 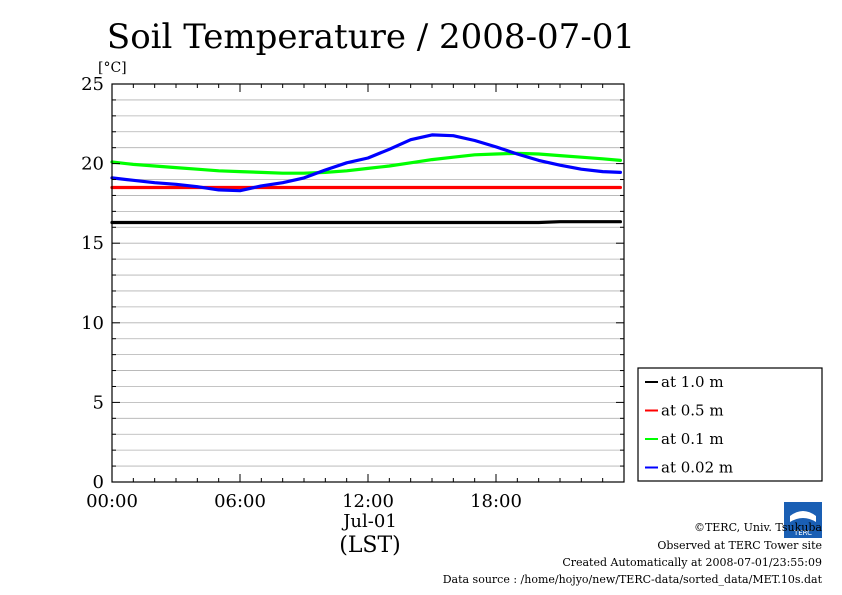 I want to click on x-axis-label: (LST), so click(x=370, y=545).